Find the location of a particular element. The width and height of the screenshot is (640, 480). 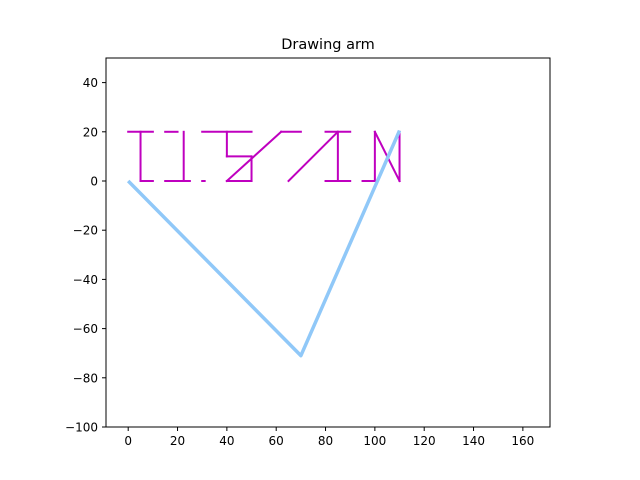

y-tick-label: −80 is located at coordinates (85, 378).